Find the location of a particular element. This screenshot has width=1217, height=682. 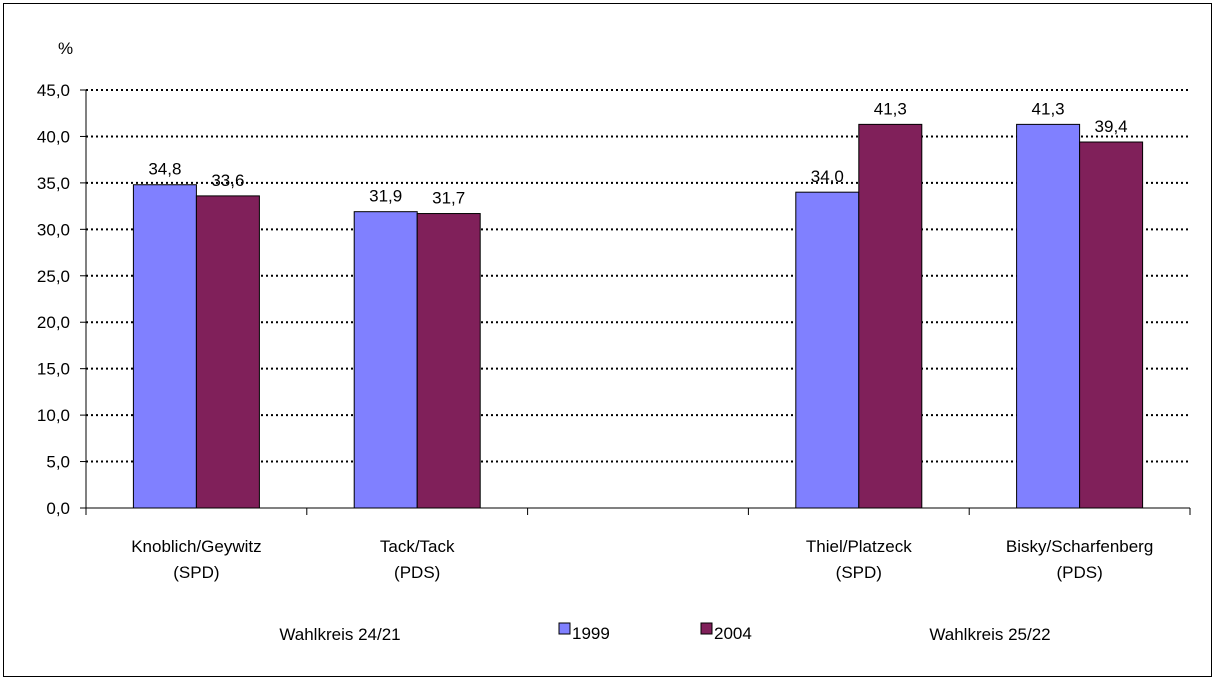

y-tick-label: 15,0 is located at coordinates (53, 369).